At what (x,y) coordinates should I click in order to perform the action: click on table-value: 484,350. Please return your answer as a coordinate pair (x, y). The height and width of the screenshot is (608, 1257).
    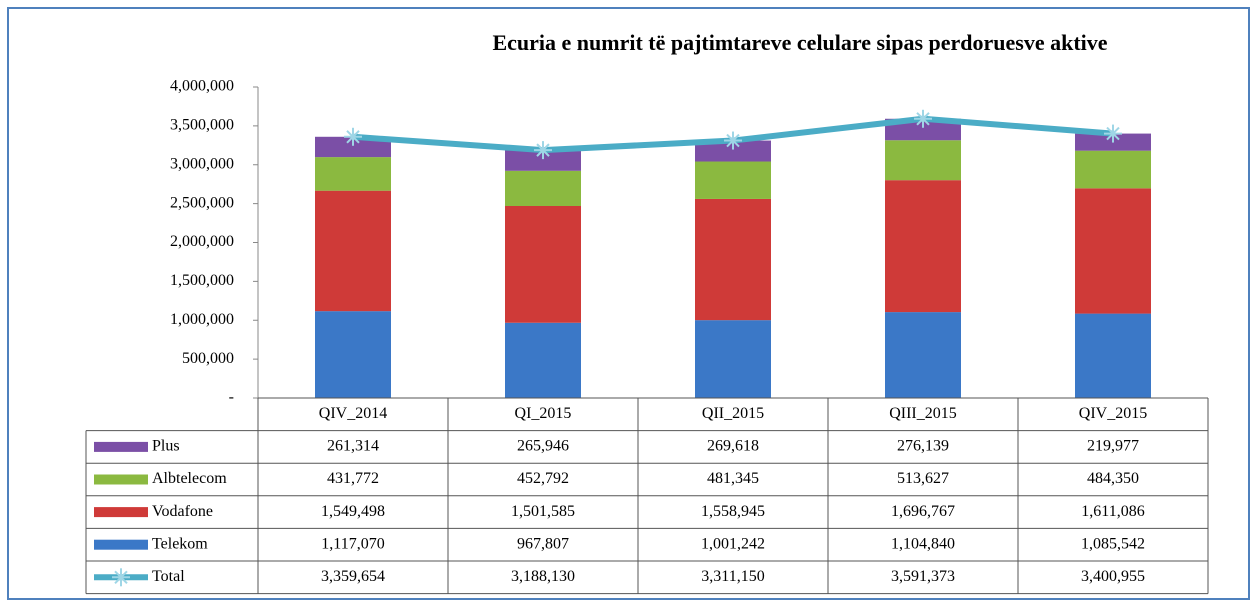
    Looking at the image, I should click on (1113, 478).